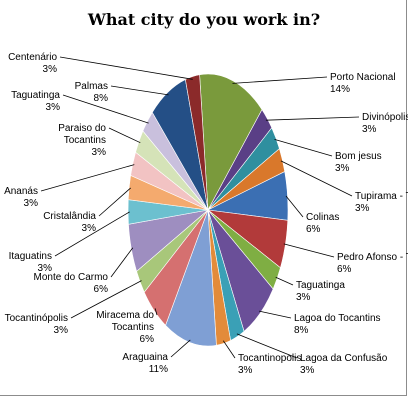  What do you see at coordinates (204, 19) in the screenshot?
I see `chart-title: What city do you work in?` at bounding box center [204, 19].